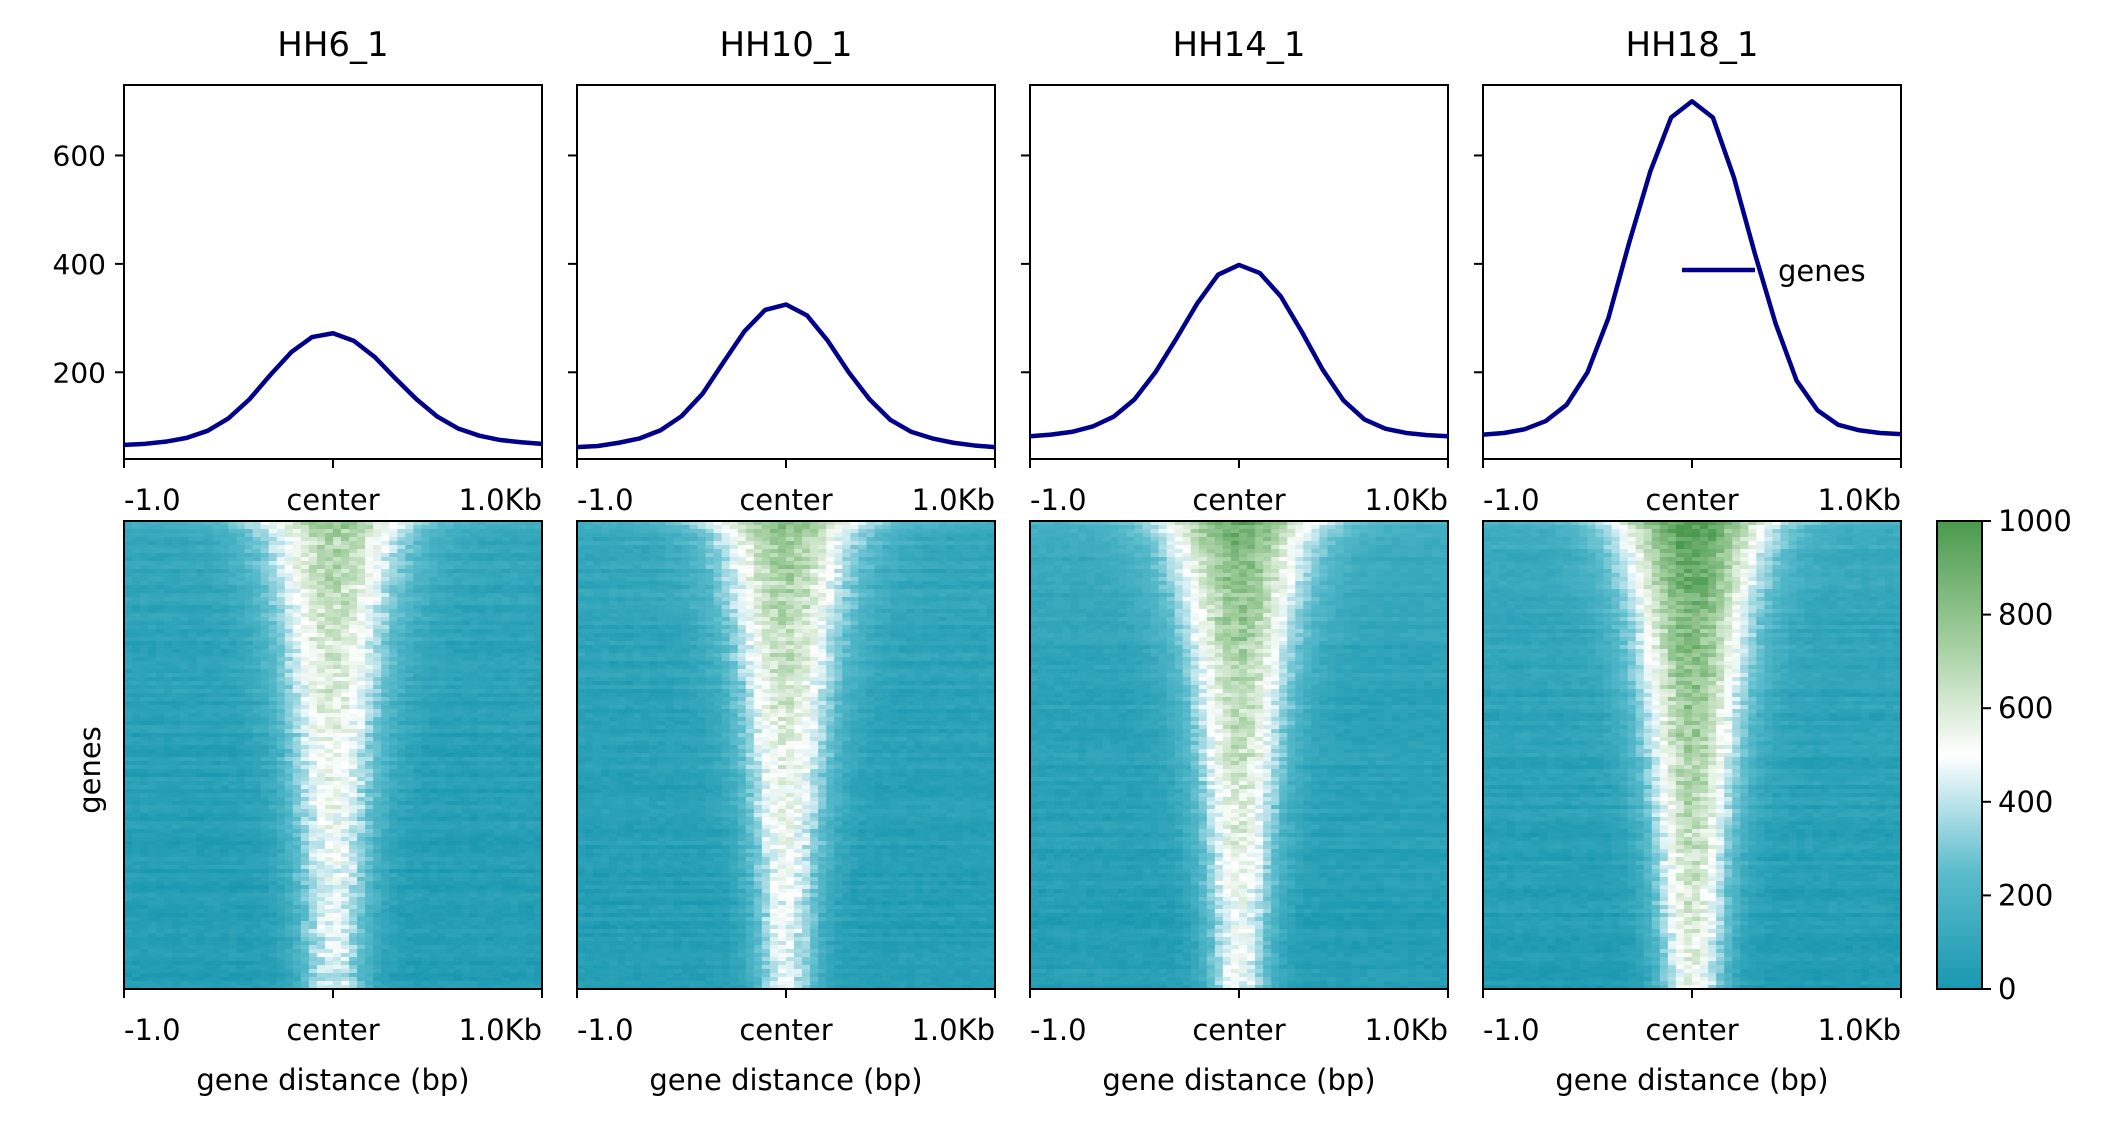 The height and width of the screenshot is (1129, 2114). I want to click on legend: genes, so click(1774, 271).